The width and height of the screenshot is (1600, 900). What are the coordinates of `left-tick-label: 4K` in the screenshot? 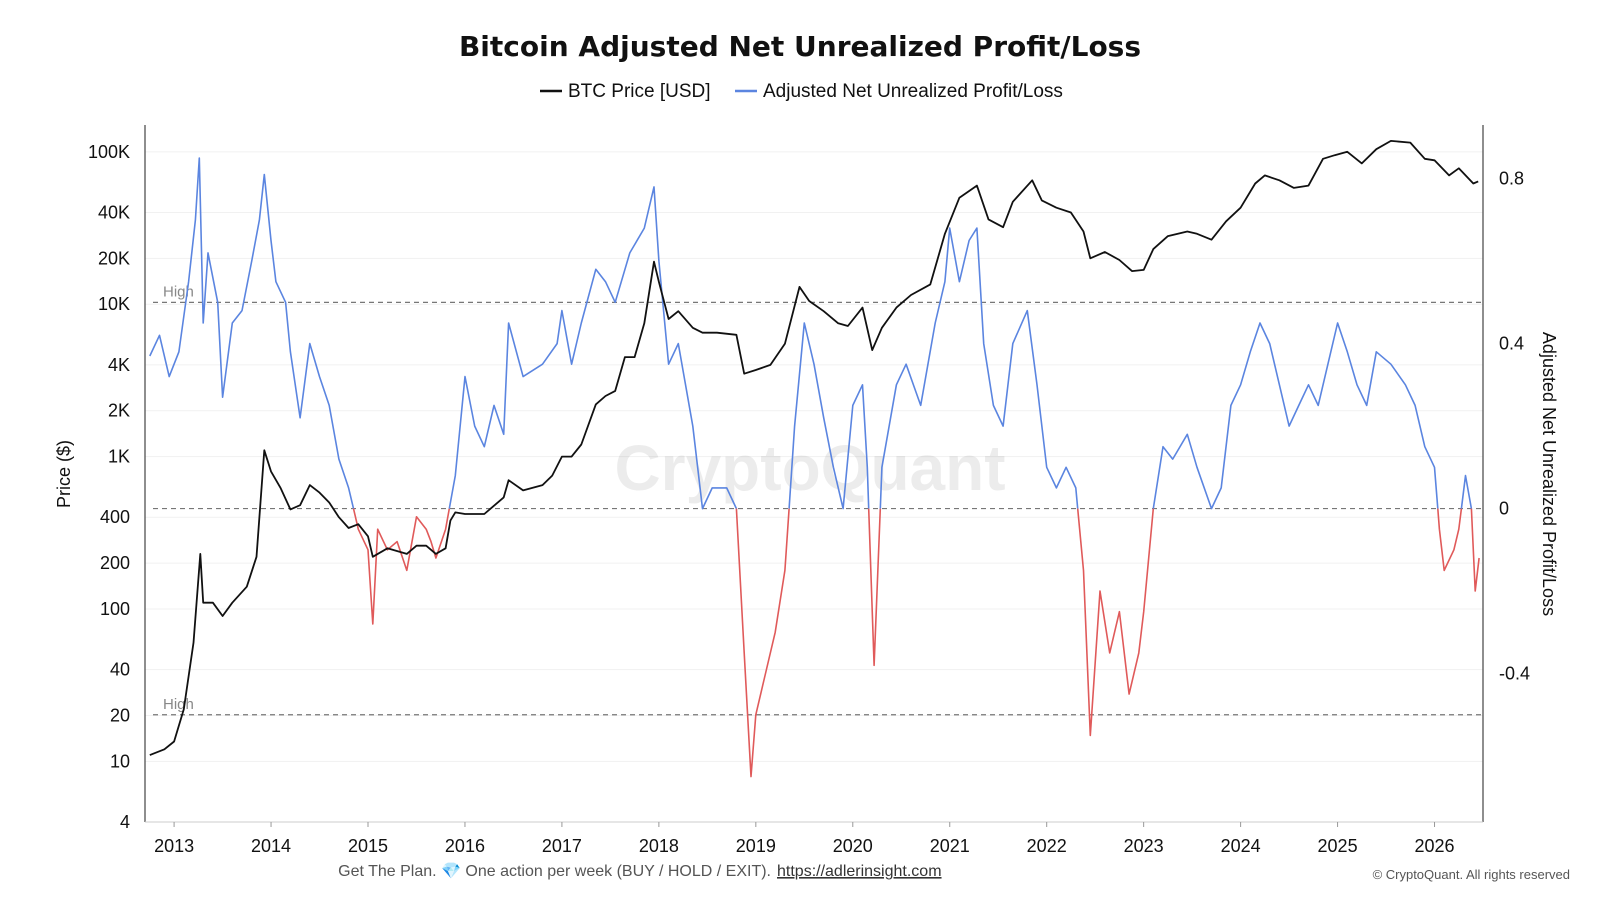 It's located at (119, 365).